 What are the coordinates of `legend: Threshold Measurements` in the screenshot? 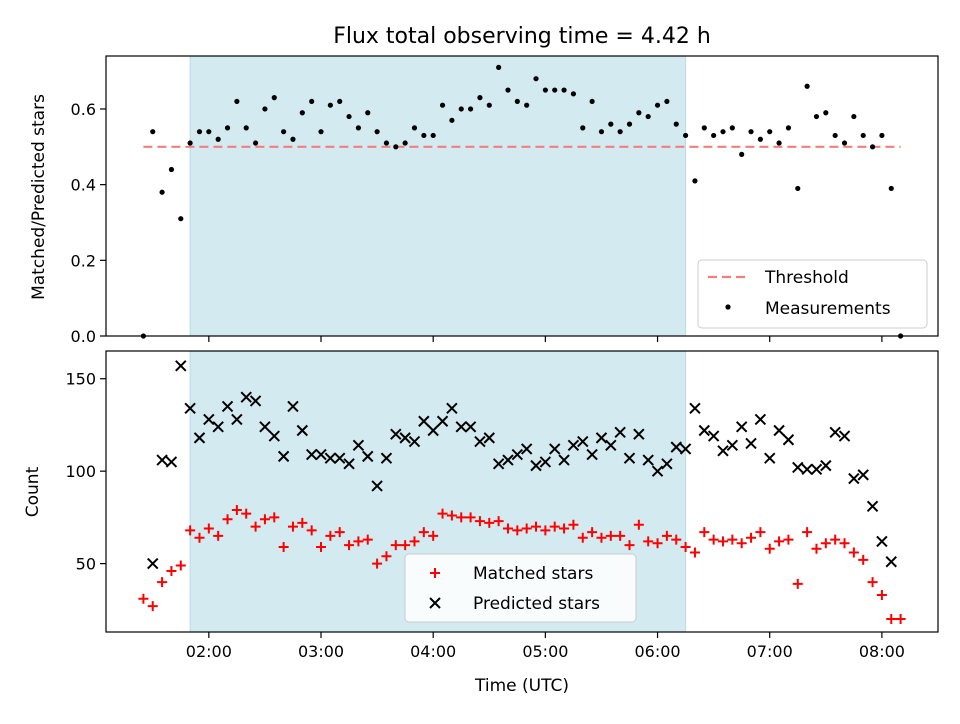 It's located at (812, 294).